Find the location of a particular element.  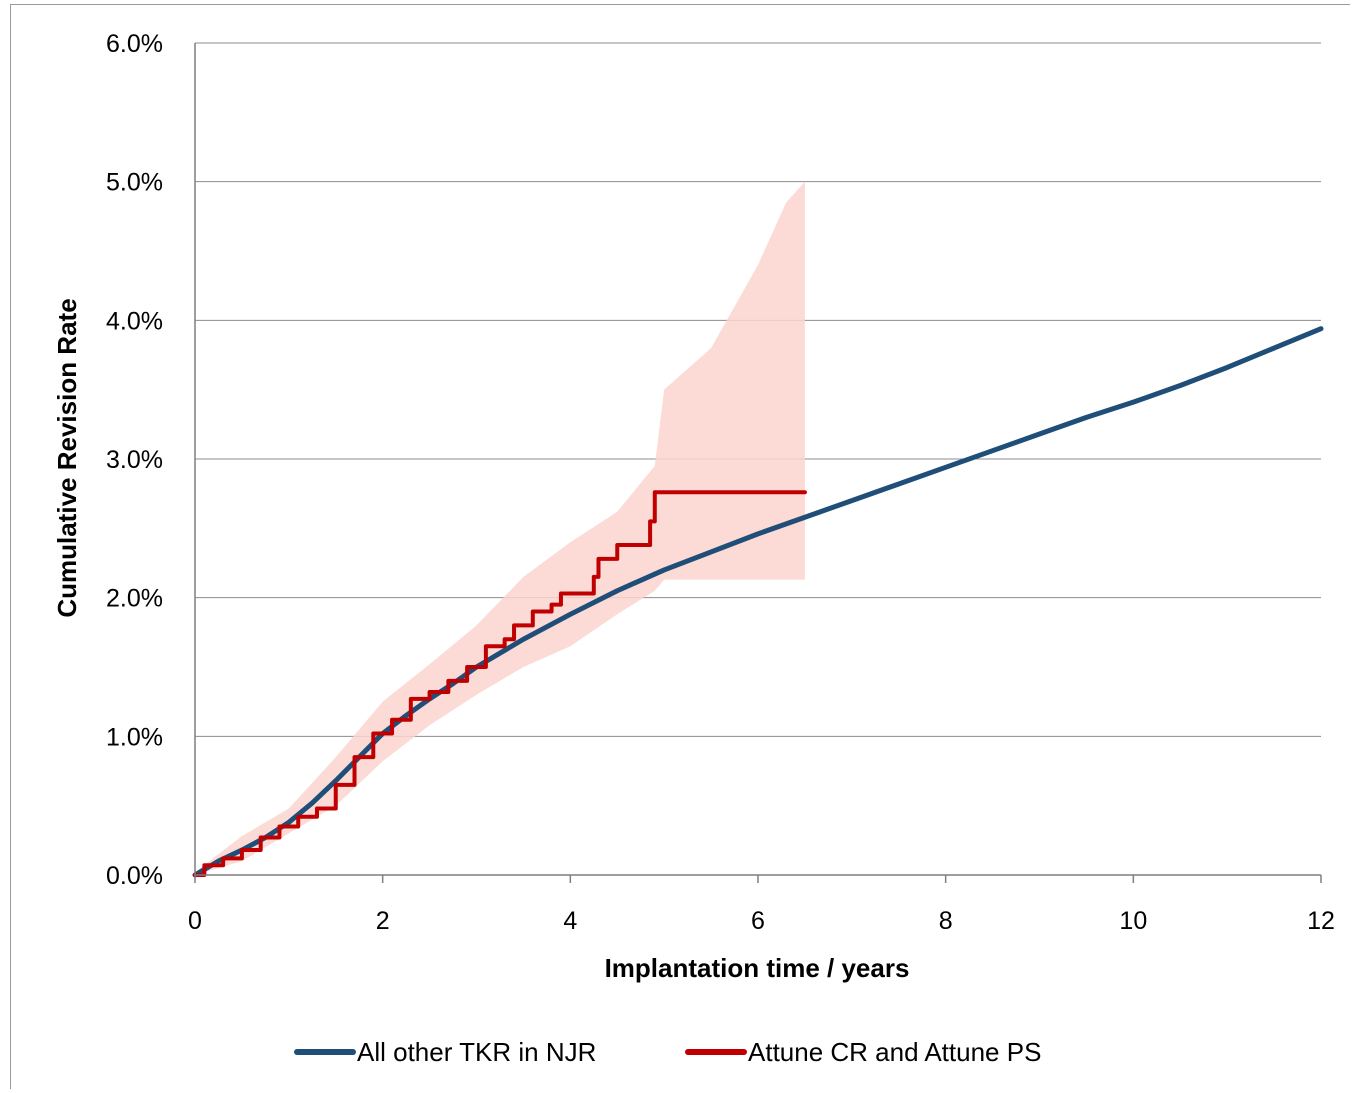

x-axis-title: Implantation time / years is located at coordinates (757, 968).